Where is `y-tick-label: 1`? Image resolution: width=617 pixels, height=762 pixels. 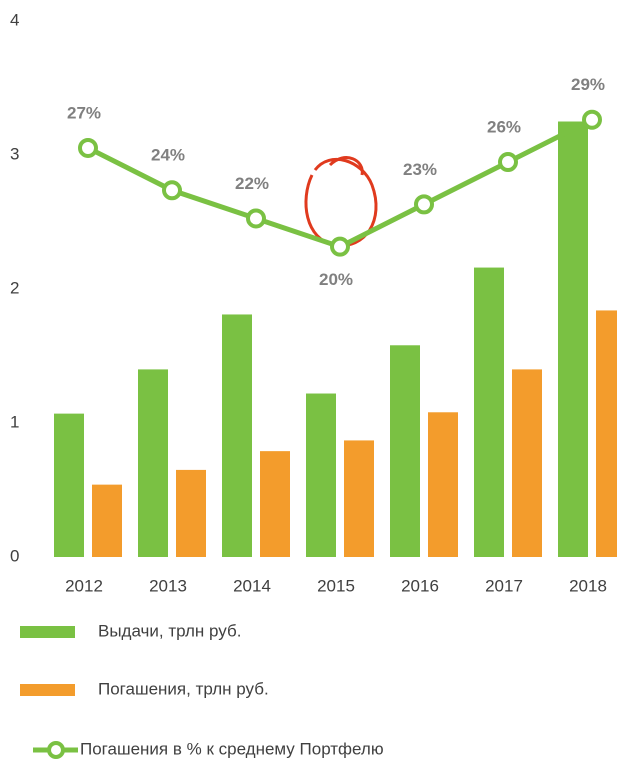 y-tick-label: 1 is located at coordinates (14, 421).